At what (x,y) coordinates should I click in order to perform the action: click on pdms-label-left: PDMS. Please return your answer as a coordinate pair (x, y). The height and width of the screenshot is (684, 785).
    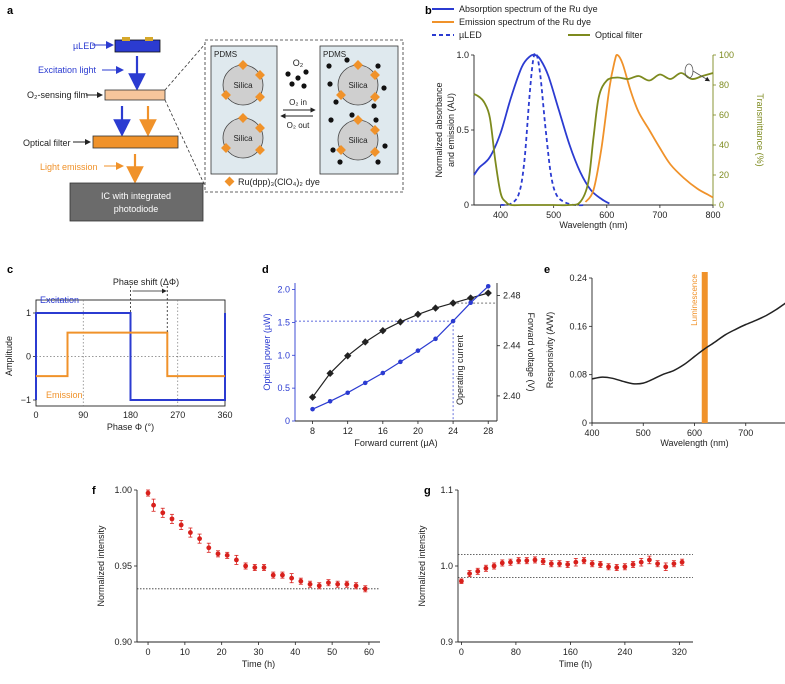
    Looking at the image, I should click on (225, 54).